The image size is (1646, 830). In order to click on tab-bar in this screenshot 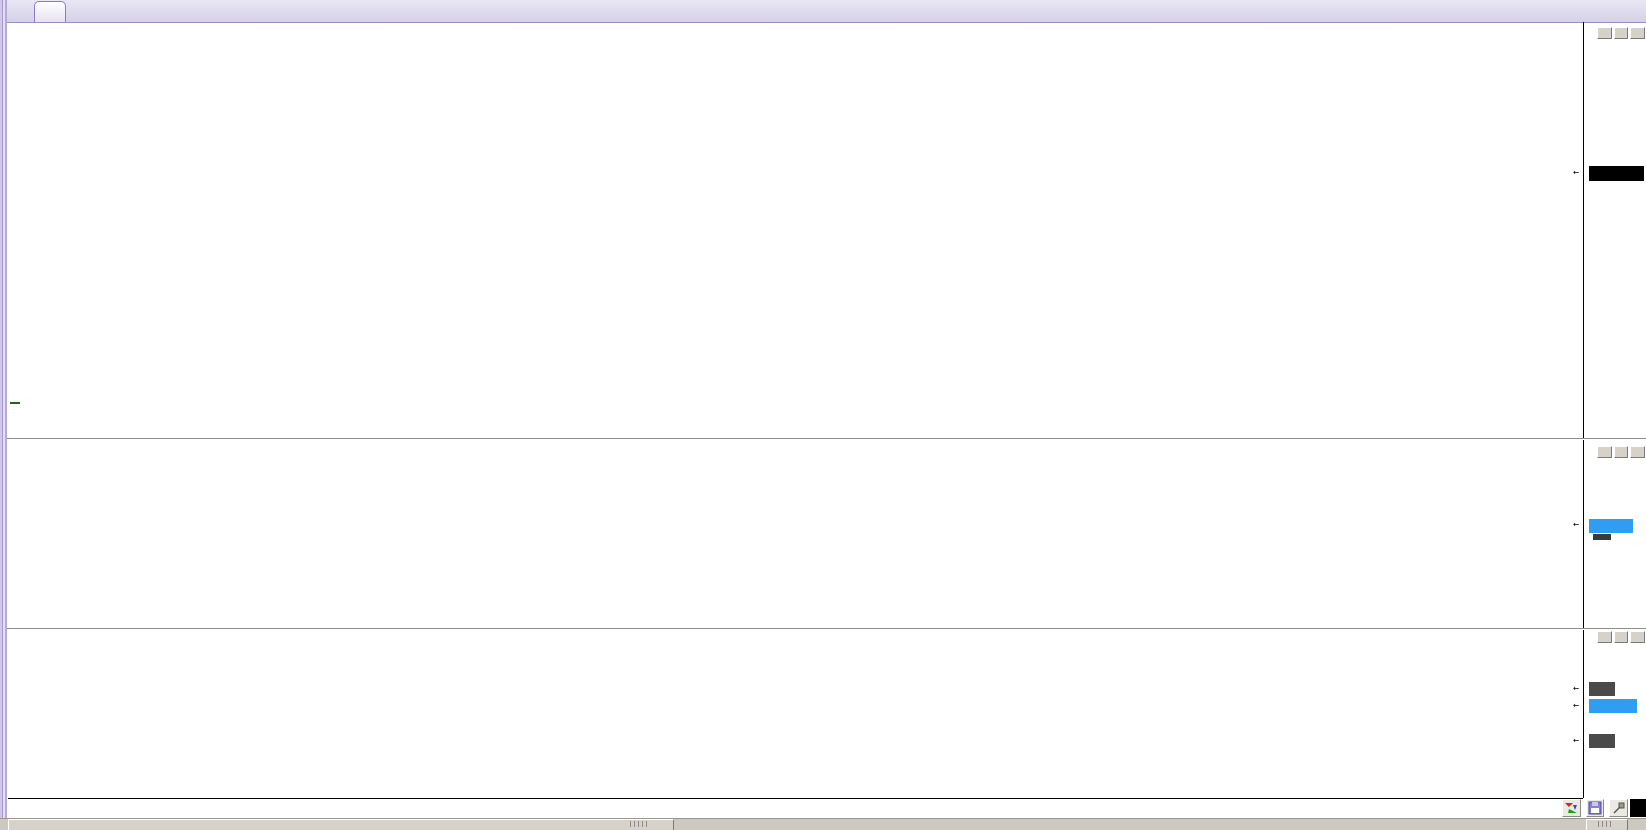, I will do `click(823, 11)`.